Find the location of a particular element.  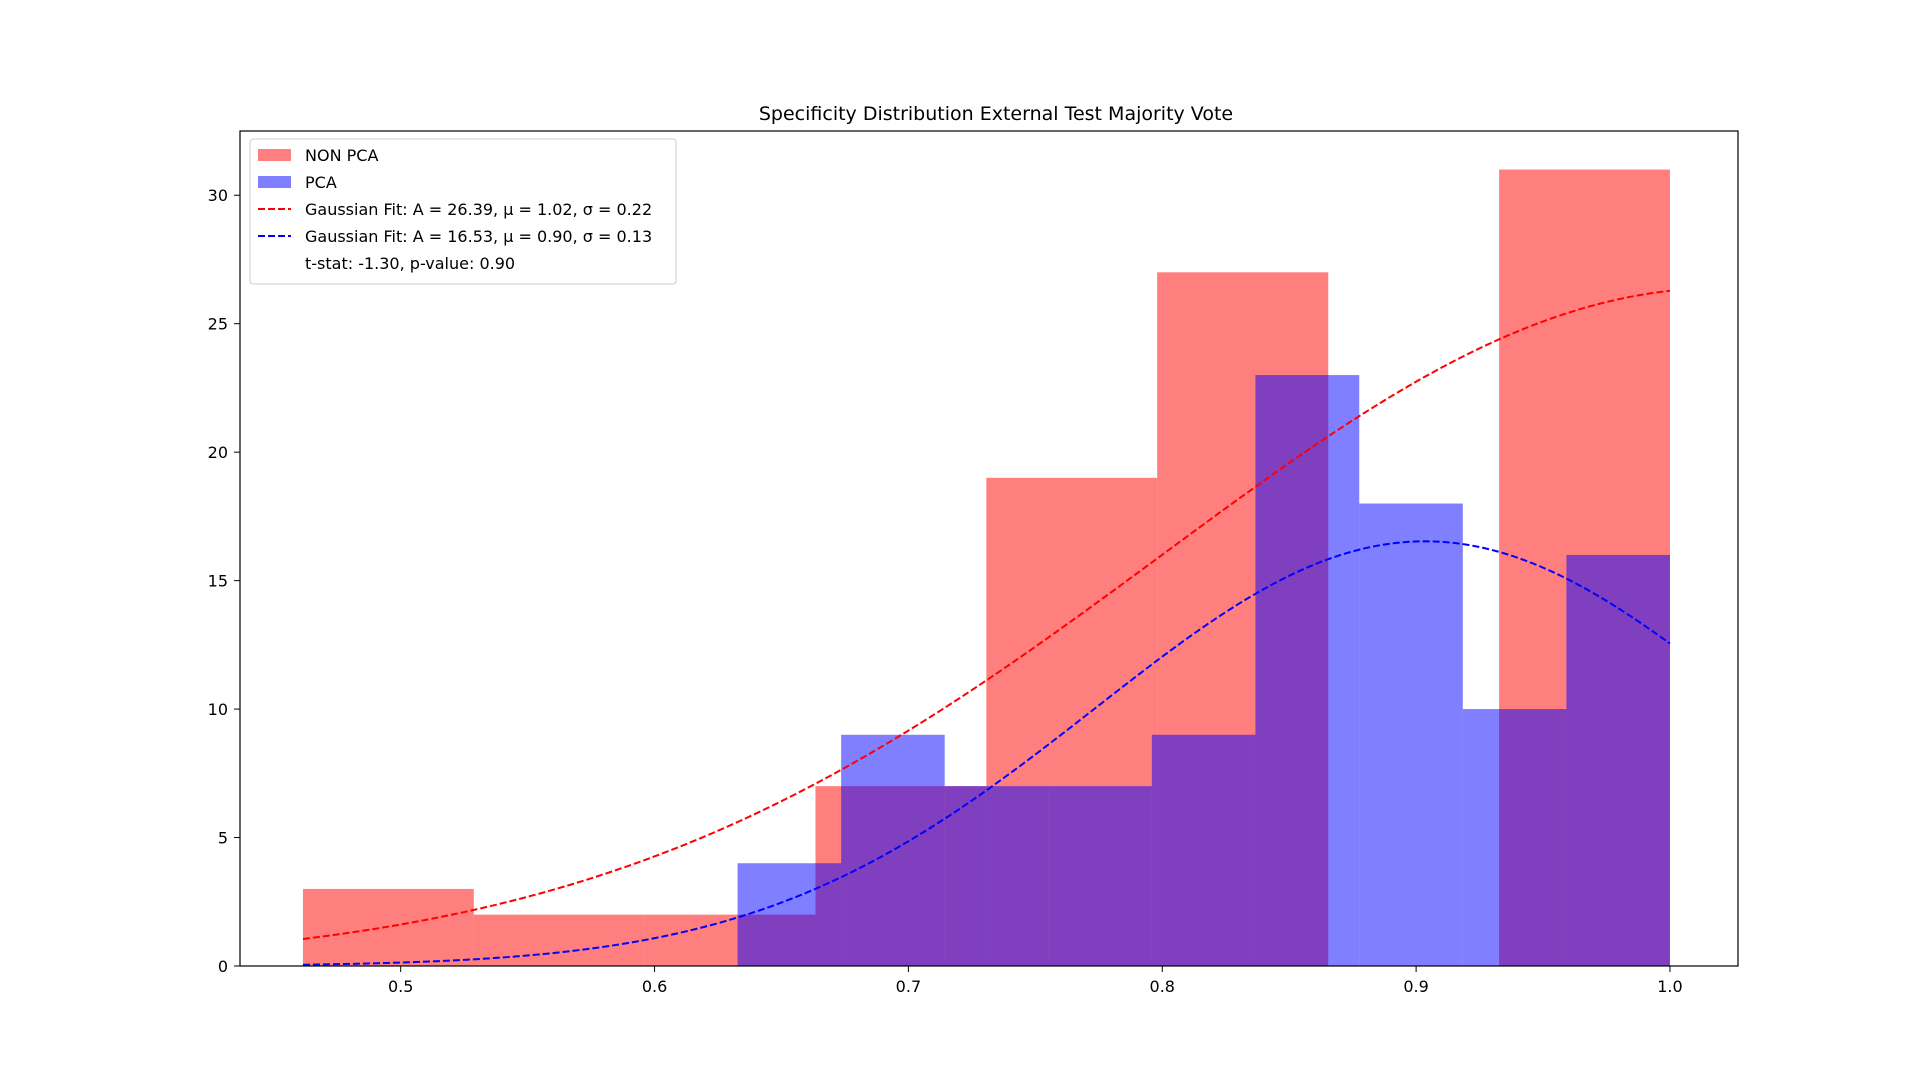

legend-box is located at coordinates (463, 211).